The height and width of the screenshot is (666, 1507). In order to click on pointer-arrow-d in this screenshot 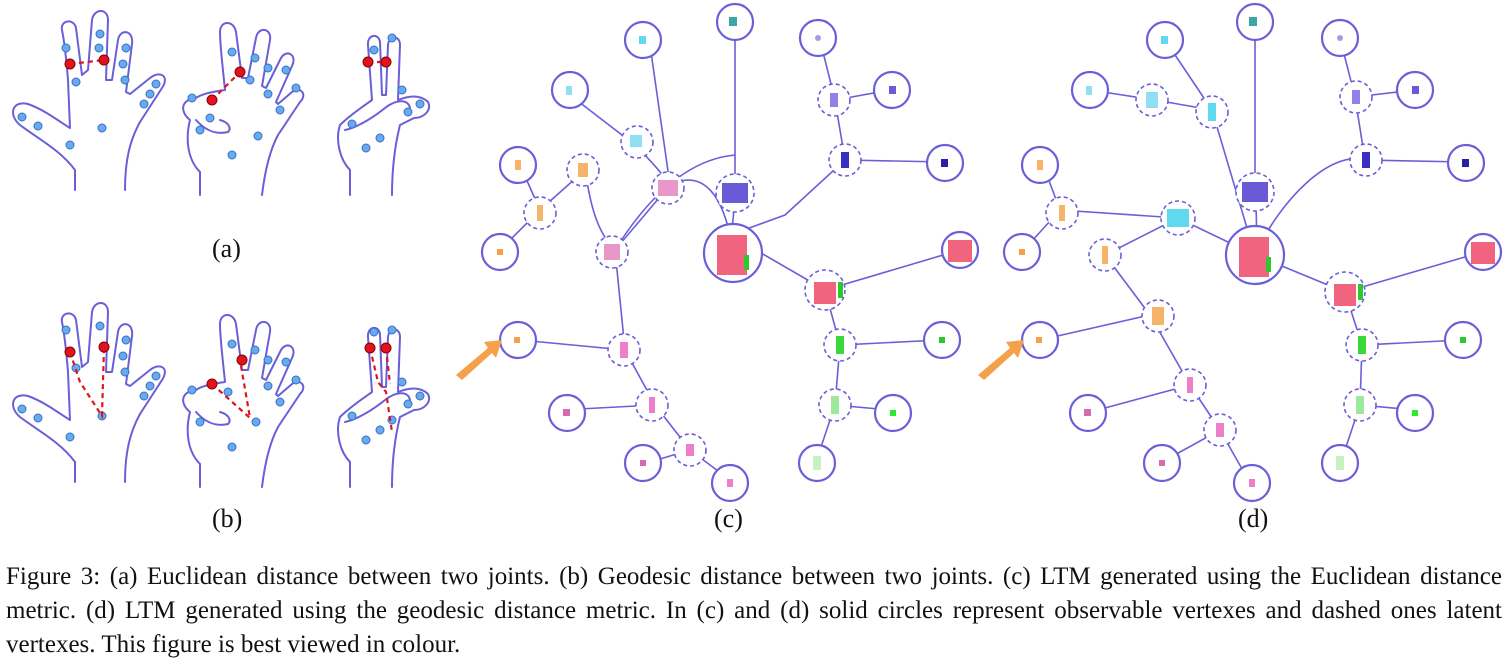, I will do `click(1001, 360)`.